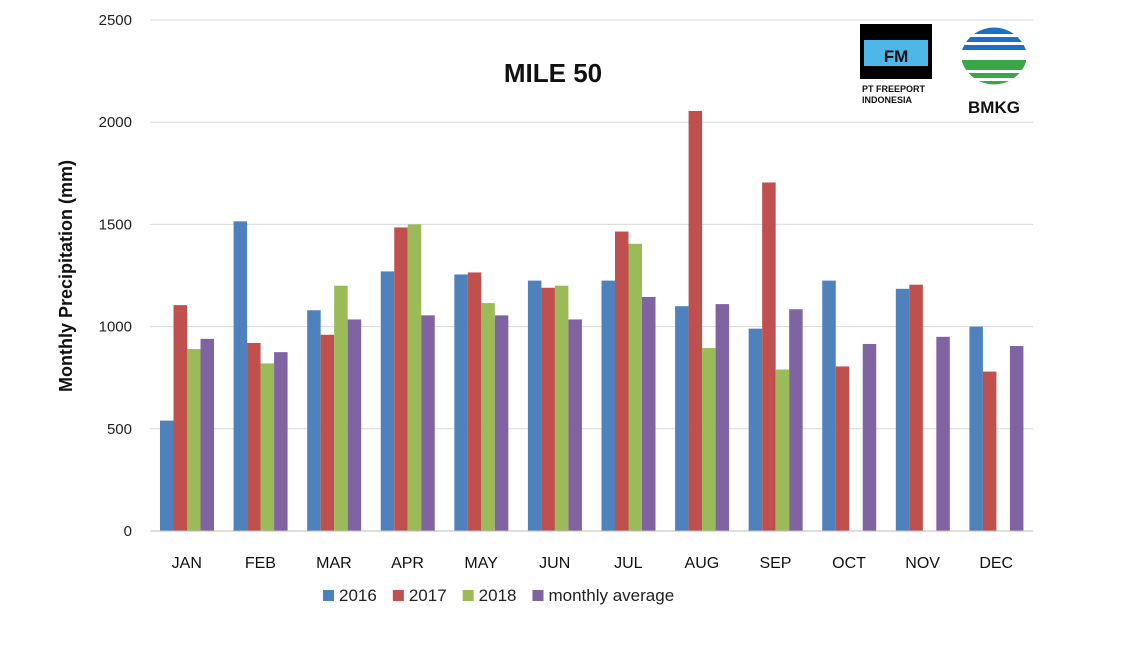 The height and width of the screenshot is (658, 1122). What do you see at coordinates (358, 595) in the screenshot?
I see `legend-entry: 2016` at bounding box center [358, 595].